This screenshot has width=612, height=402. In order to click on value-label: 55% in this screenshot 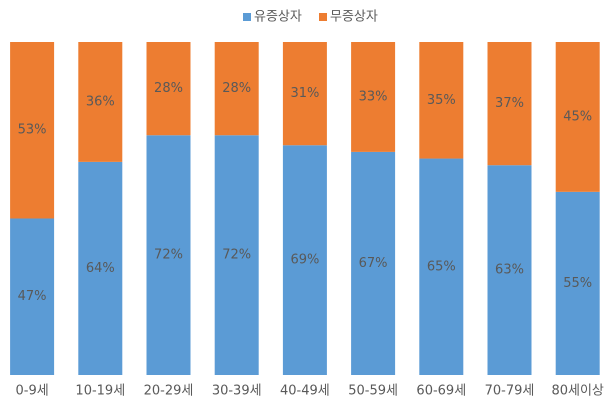, I will do `click(577, 283)`.